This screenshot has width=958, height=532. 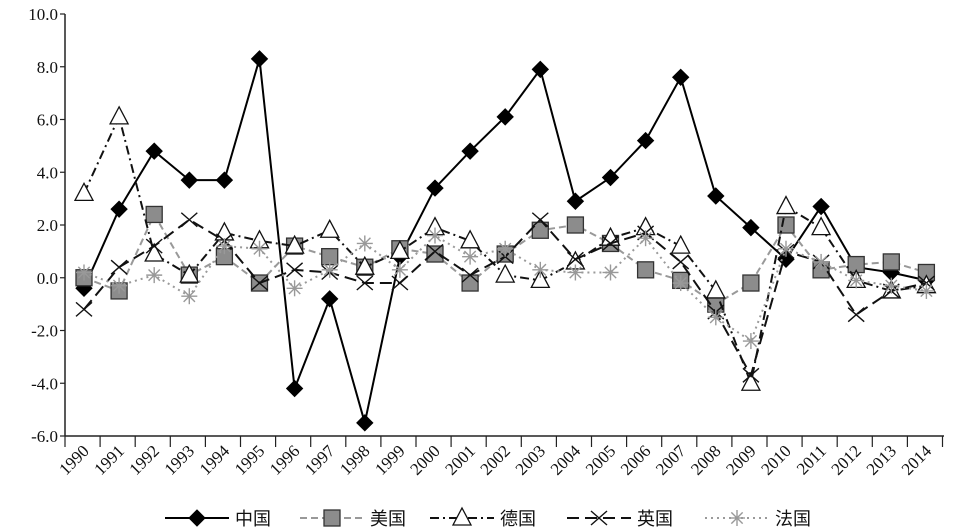 I want to click on x-tick-label: 2007, so click(x=671, y=460).